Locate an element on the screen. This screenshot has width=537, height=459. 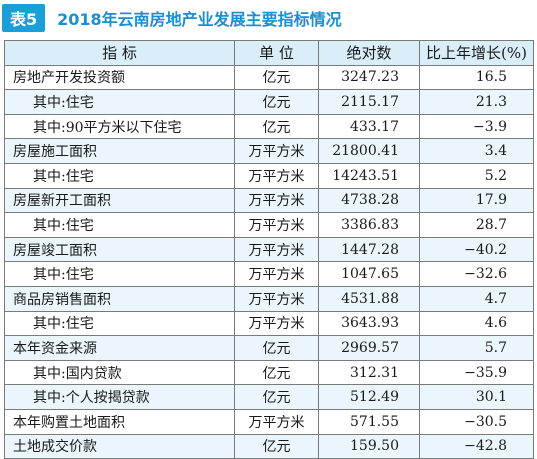
absolute-value-cell: 512.49 is located at coordinates (369, 397).